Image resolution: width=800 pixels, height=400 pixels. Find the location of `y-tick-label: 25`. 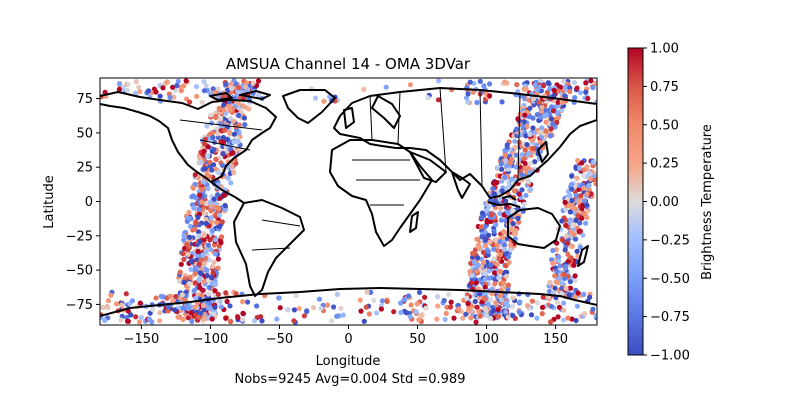

y-tick-label: 25 is located at coordinates (84, 168).